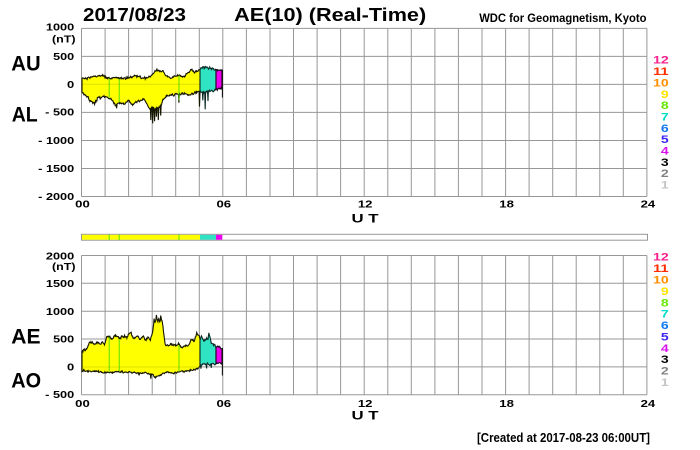 This screenshot has width=700, height=450. I want to click on svg-text: AE(10) (Real-Time), so click(330, 14).